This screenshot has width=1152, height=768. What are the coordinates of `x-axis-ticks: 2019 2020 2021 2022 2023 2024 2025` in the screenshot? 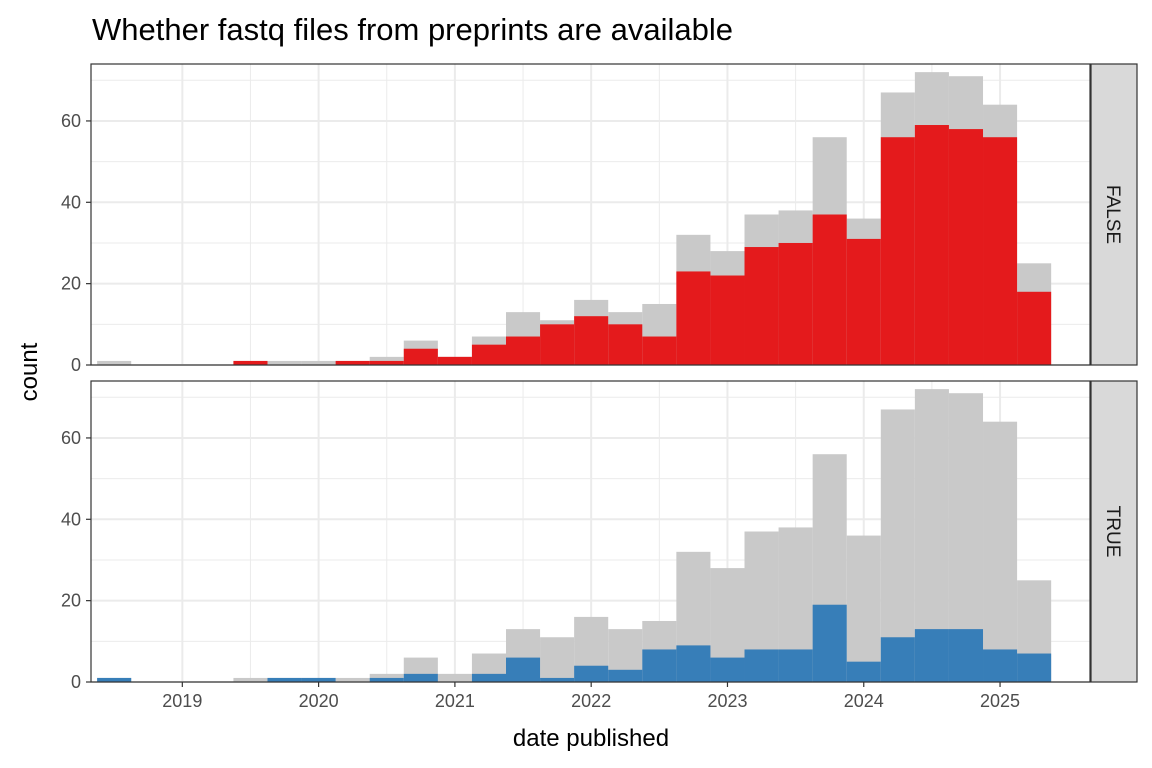 It's located at (591, 696).